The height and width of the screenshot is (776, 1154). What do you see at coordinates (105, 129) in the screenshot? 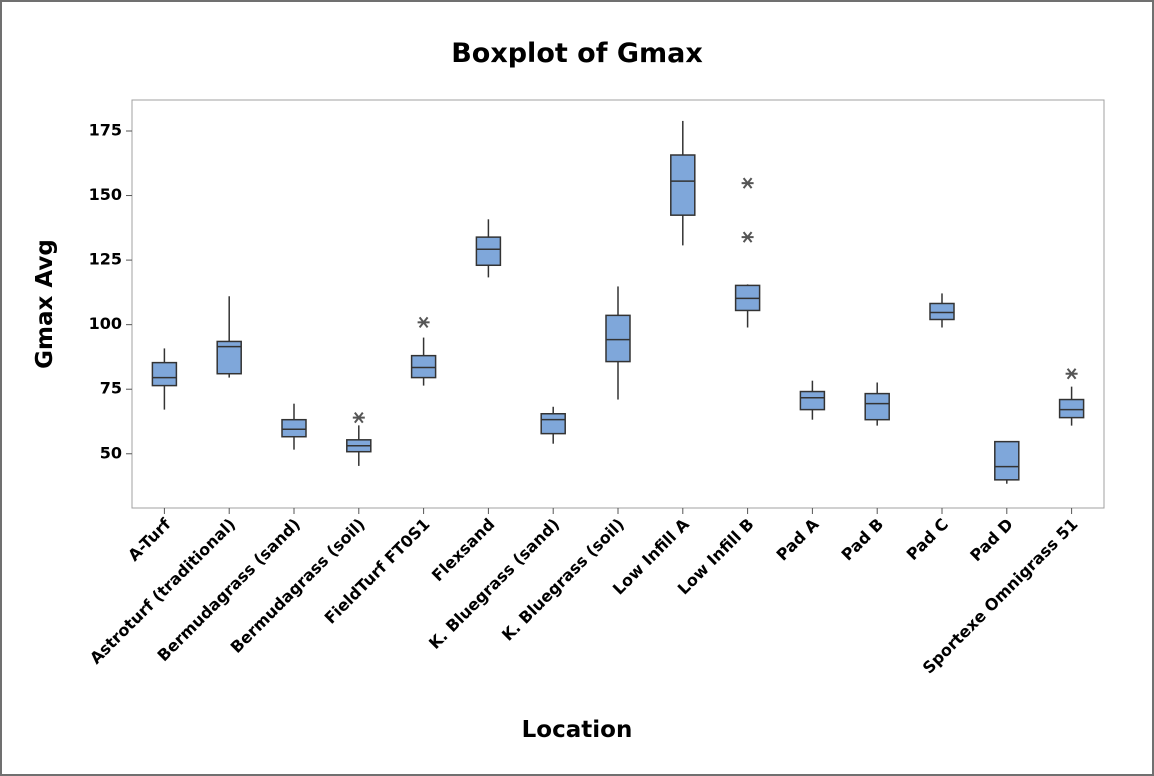
I see `y-tick-label: 175` at bounding box center [105, 129].